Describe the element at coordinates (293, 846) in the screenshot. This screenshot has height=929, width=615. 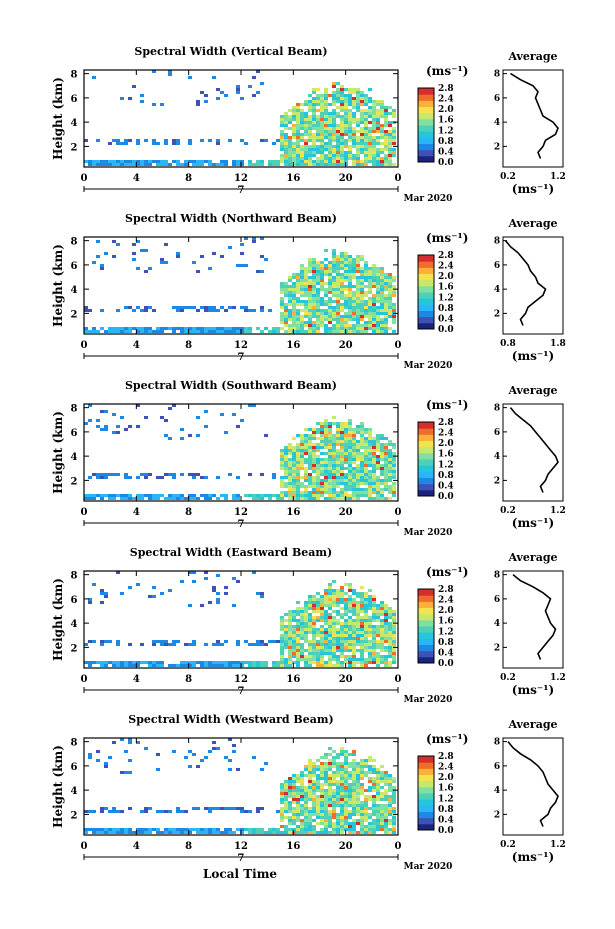
I see `x-tick-label: 16` at that location.